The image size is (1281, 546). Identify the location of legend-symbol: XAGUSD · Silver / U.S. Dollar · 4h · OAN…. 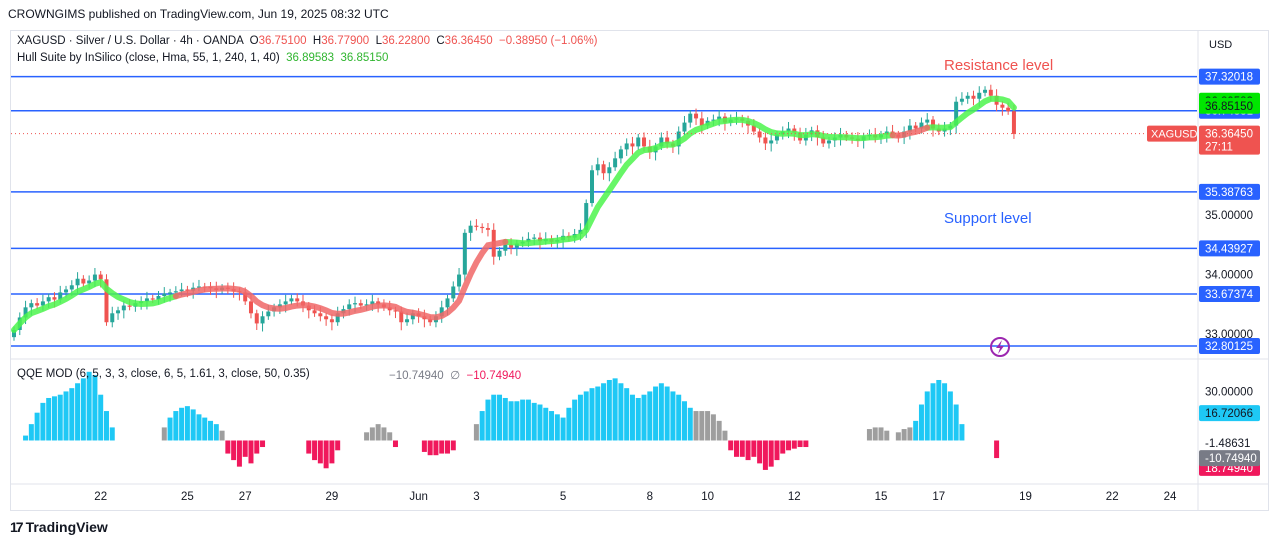
(130, 41).